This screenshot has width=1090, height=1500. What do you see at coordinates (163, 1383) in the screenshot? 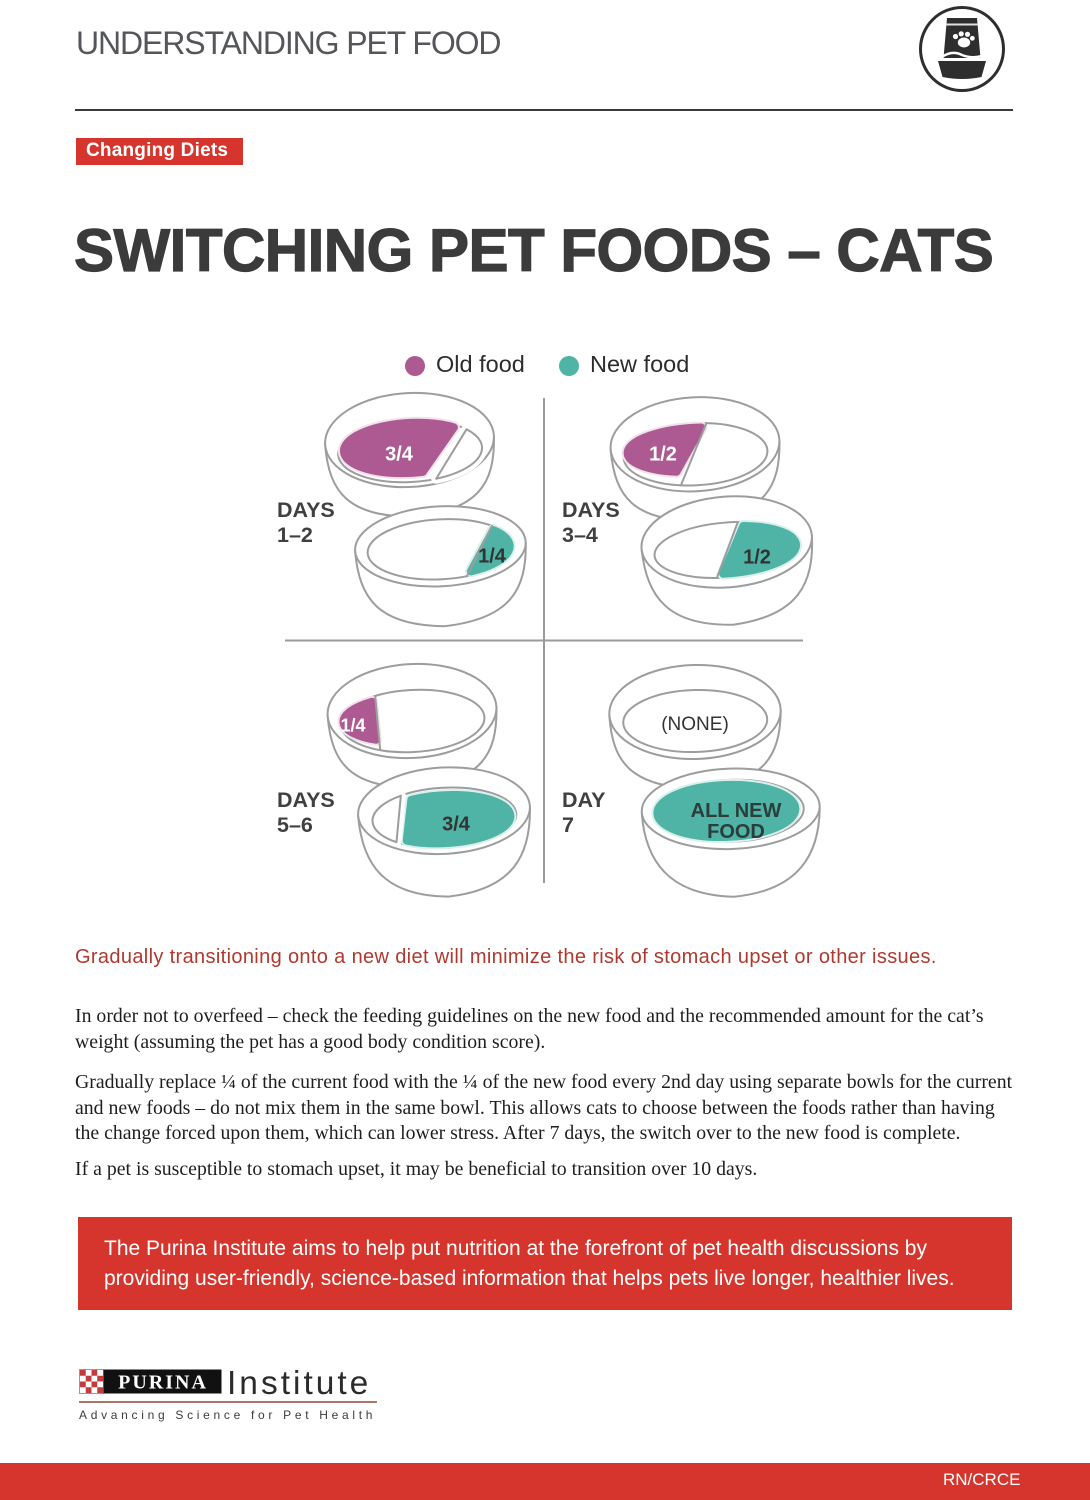
I see `svg-text: PURINA` at bounding box center [163, 1383].